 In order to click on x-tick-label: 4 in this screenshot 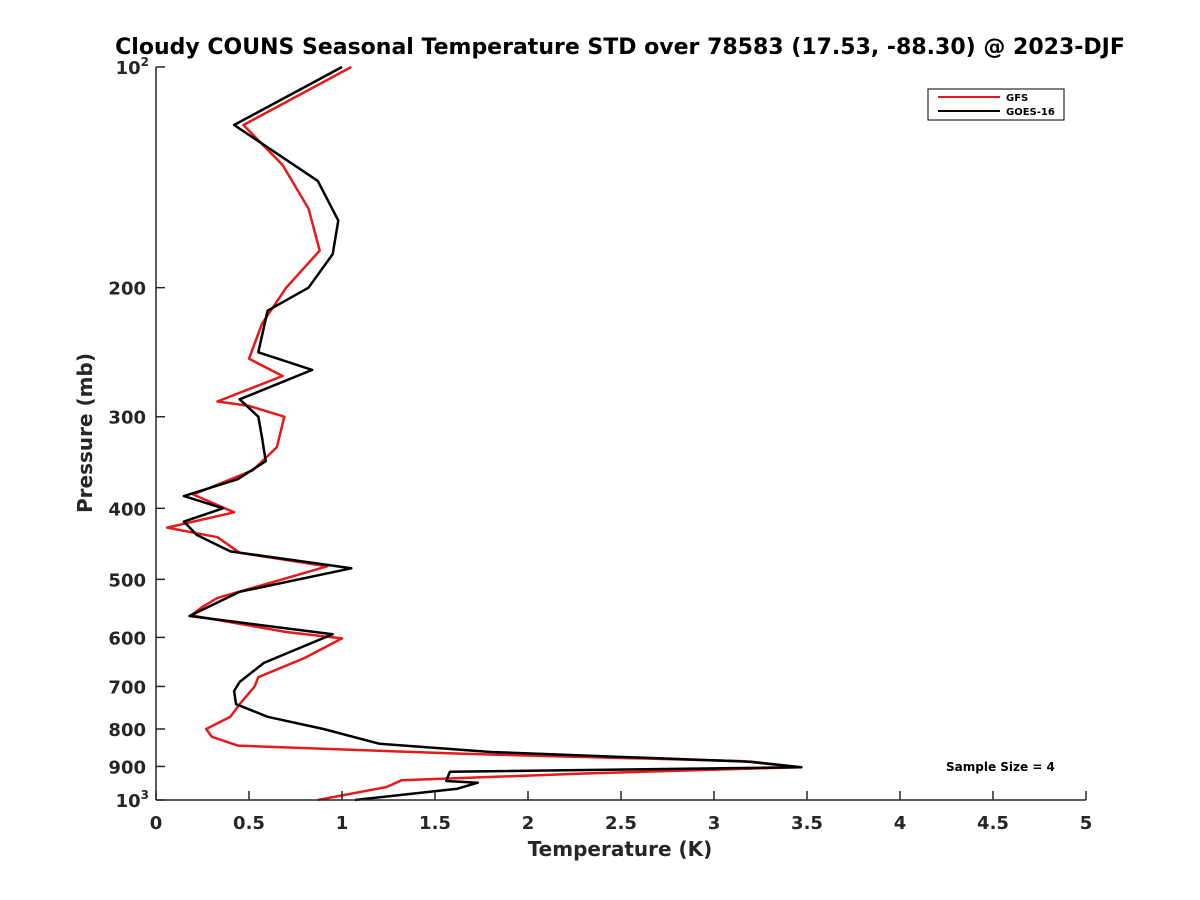, I will do `click(900, 823)`.